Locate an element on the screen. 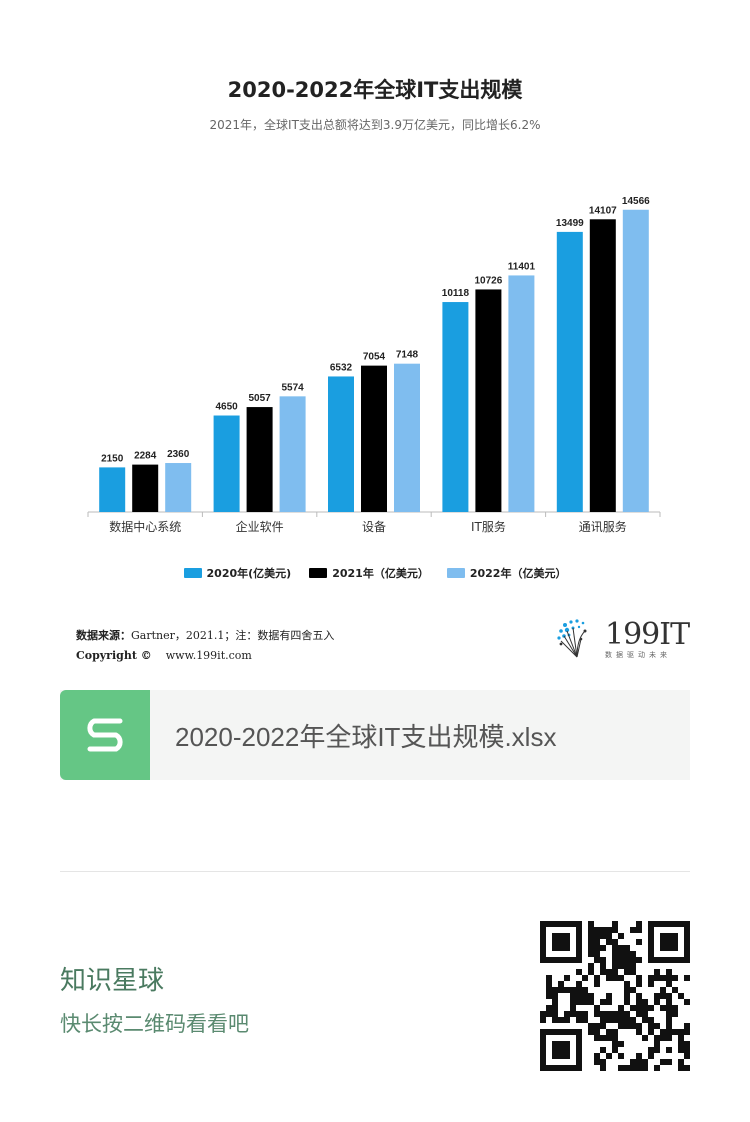 Image resolution: width=750 pixels, height=1122 pixels. legend-item-2021: 2021年（亿美元） is located at coordinates (369, 573).